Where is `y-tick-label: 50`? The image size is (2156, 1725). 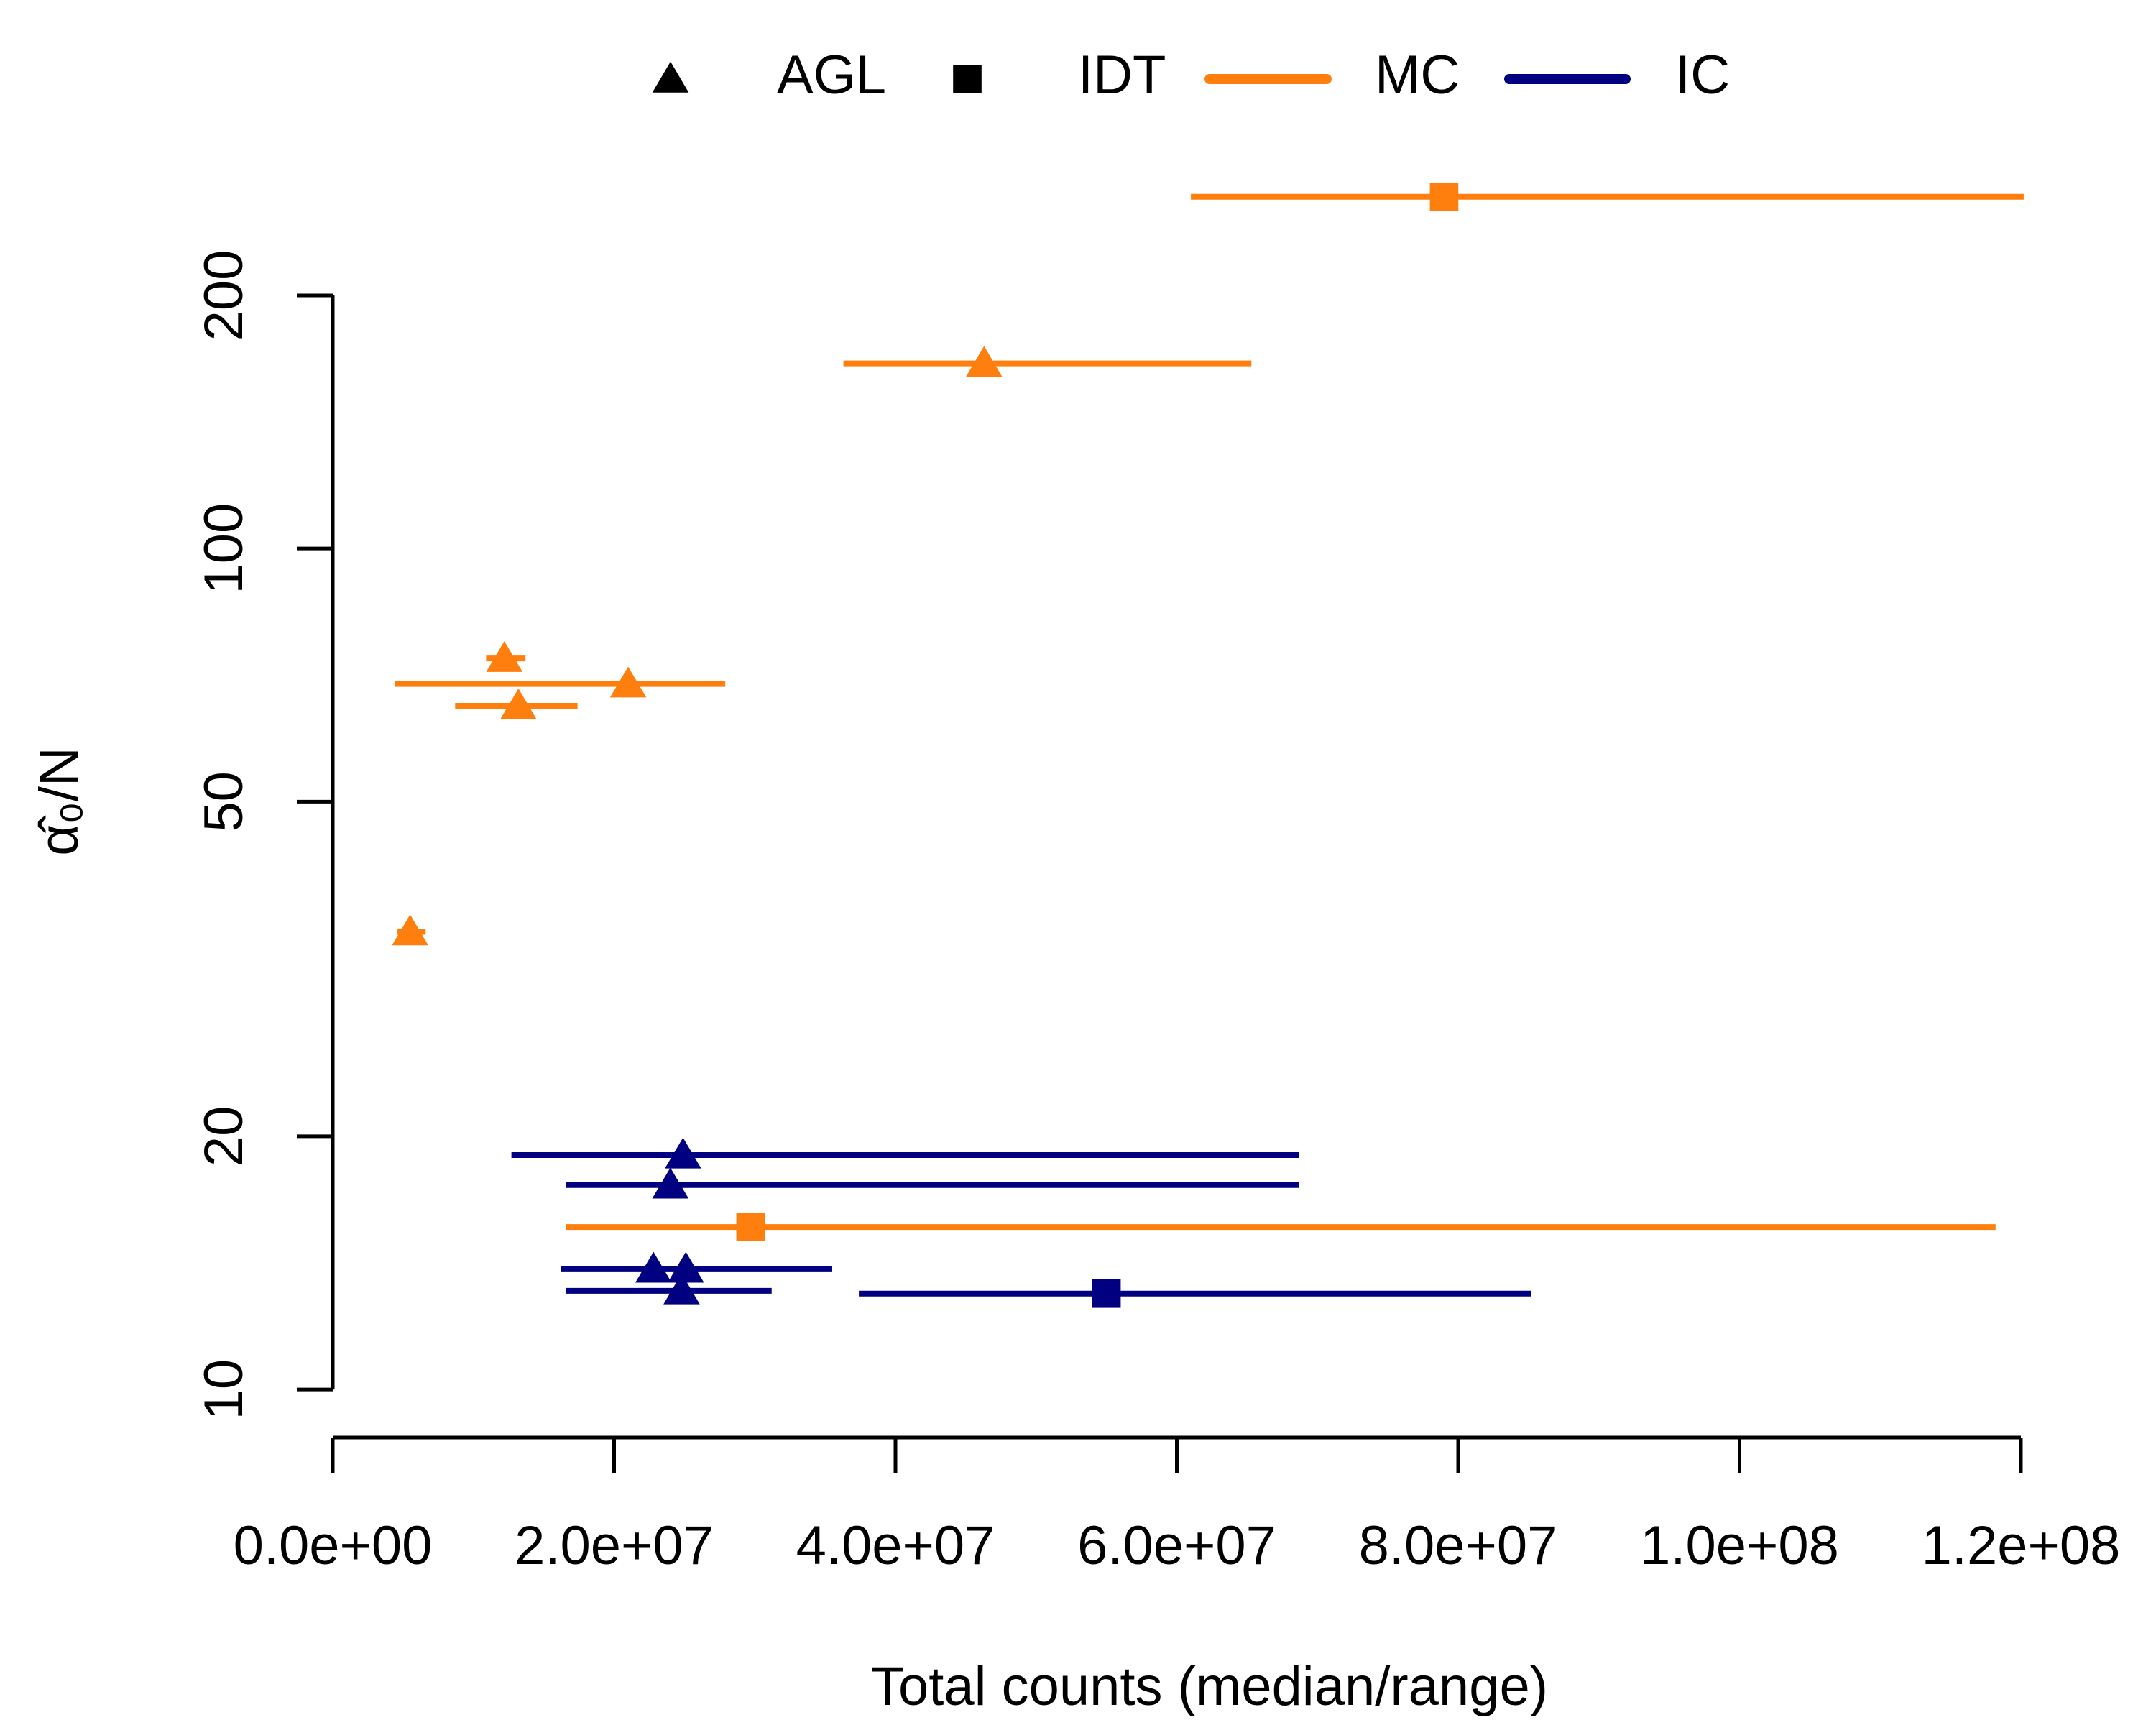 y-tick-label: 50 is located at coordinates (224, 801).